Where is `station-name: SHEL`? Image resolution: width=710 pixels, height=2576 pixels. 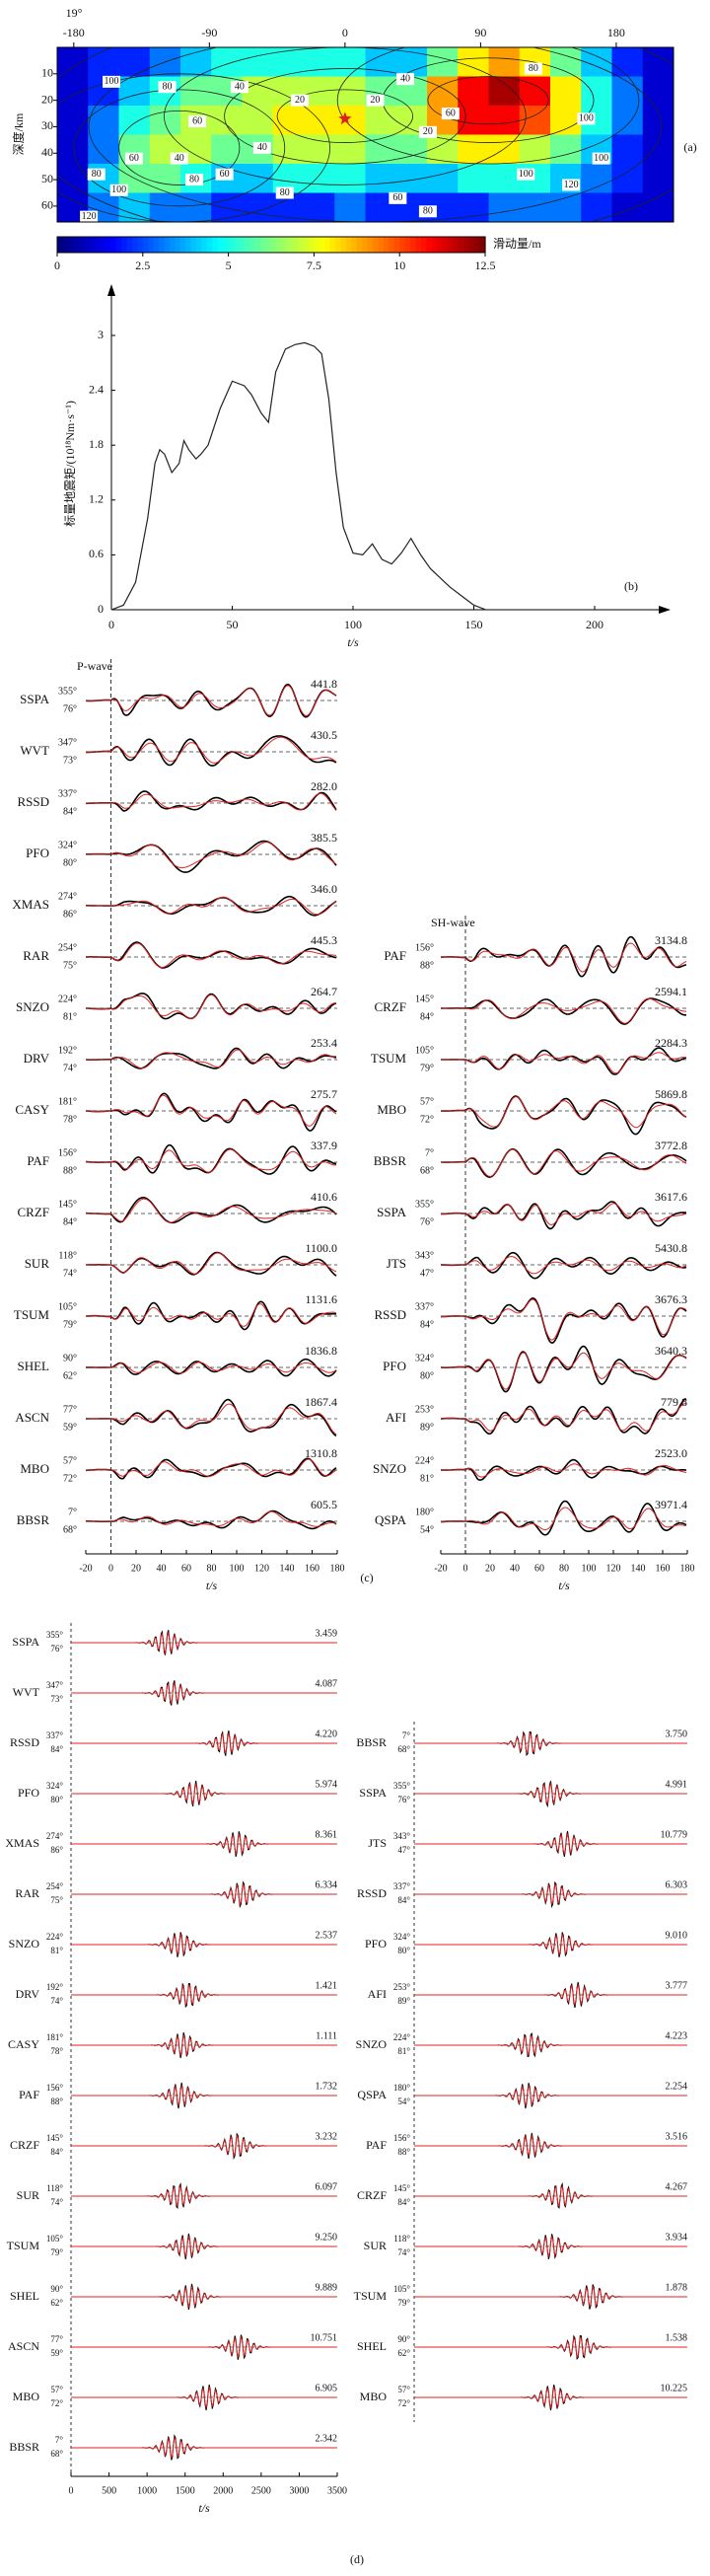 station-name: SHEL is located at coordinates (372, 2346).